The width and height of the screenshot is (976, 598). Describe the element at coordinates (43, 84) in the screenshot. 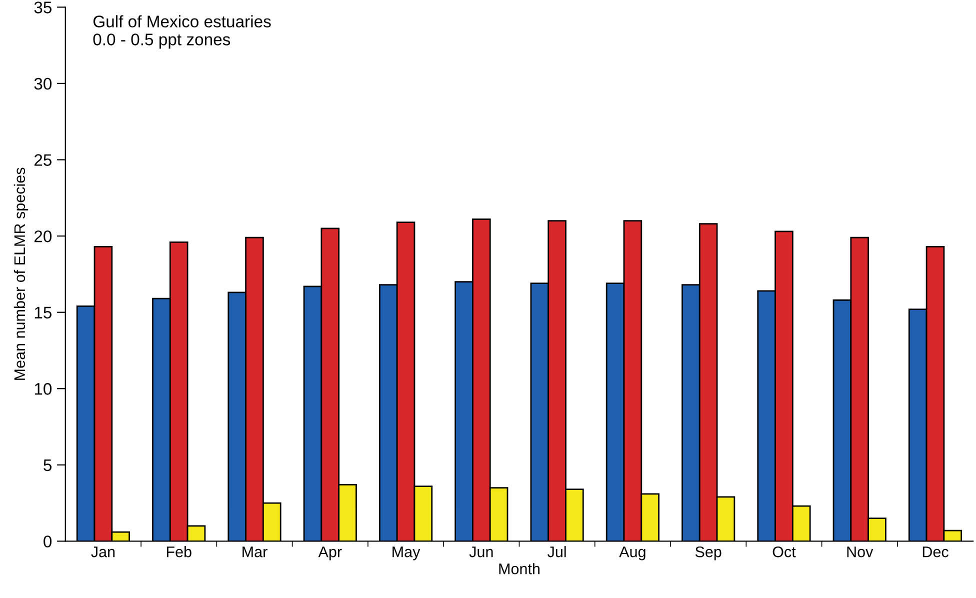

I see `y-tick-label: 30` at that location.